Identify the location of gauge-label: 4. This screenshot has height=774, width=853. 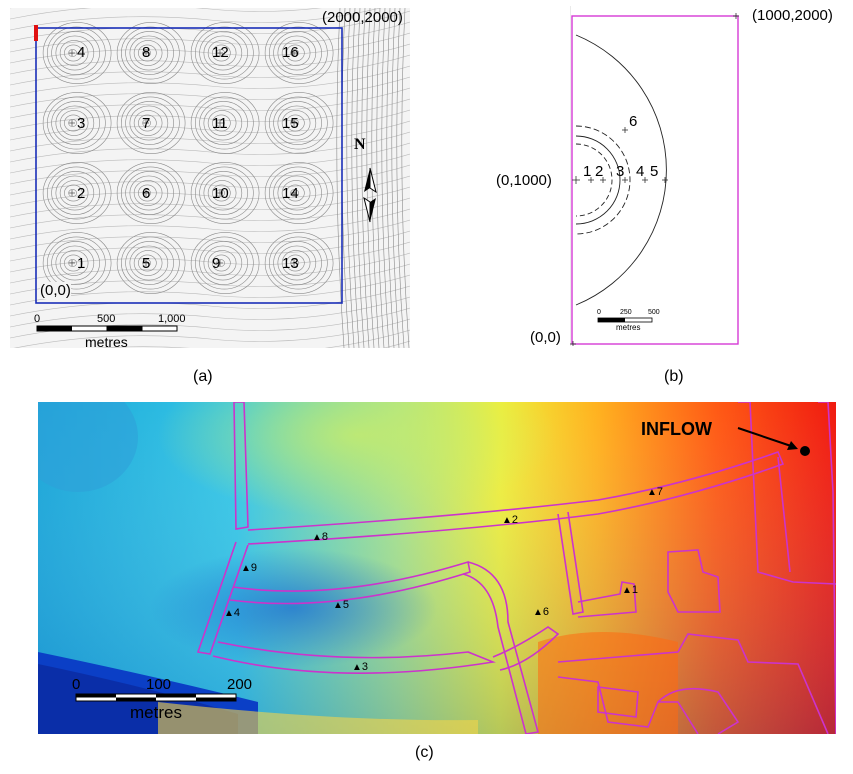
(237, 613).